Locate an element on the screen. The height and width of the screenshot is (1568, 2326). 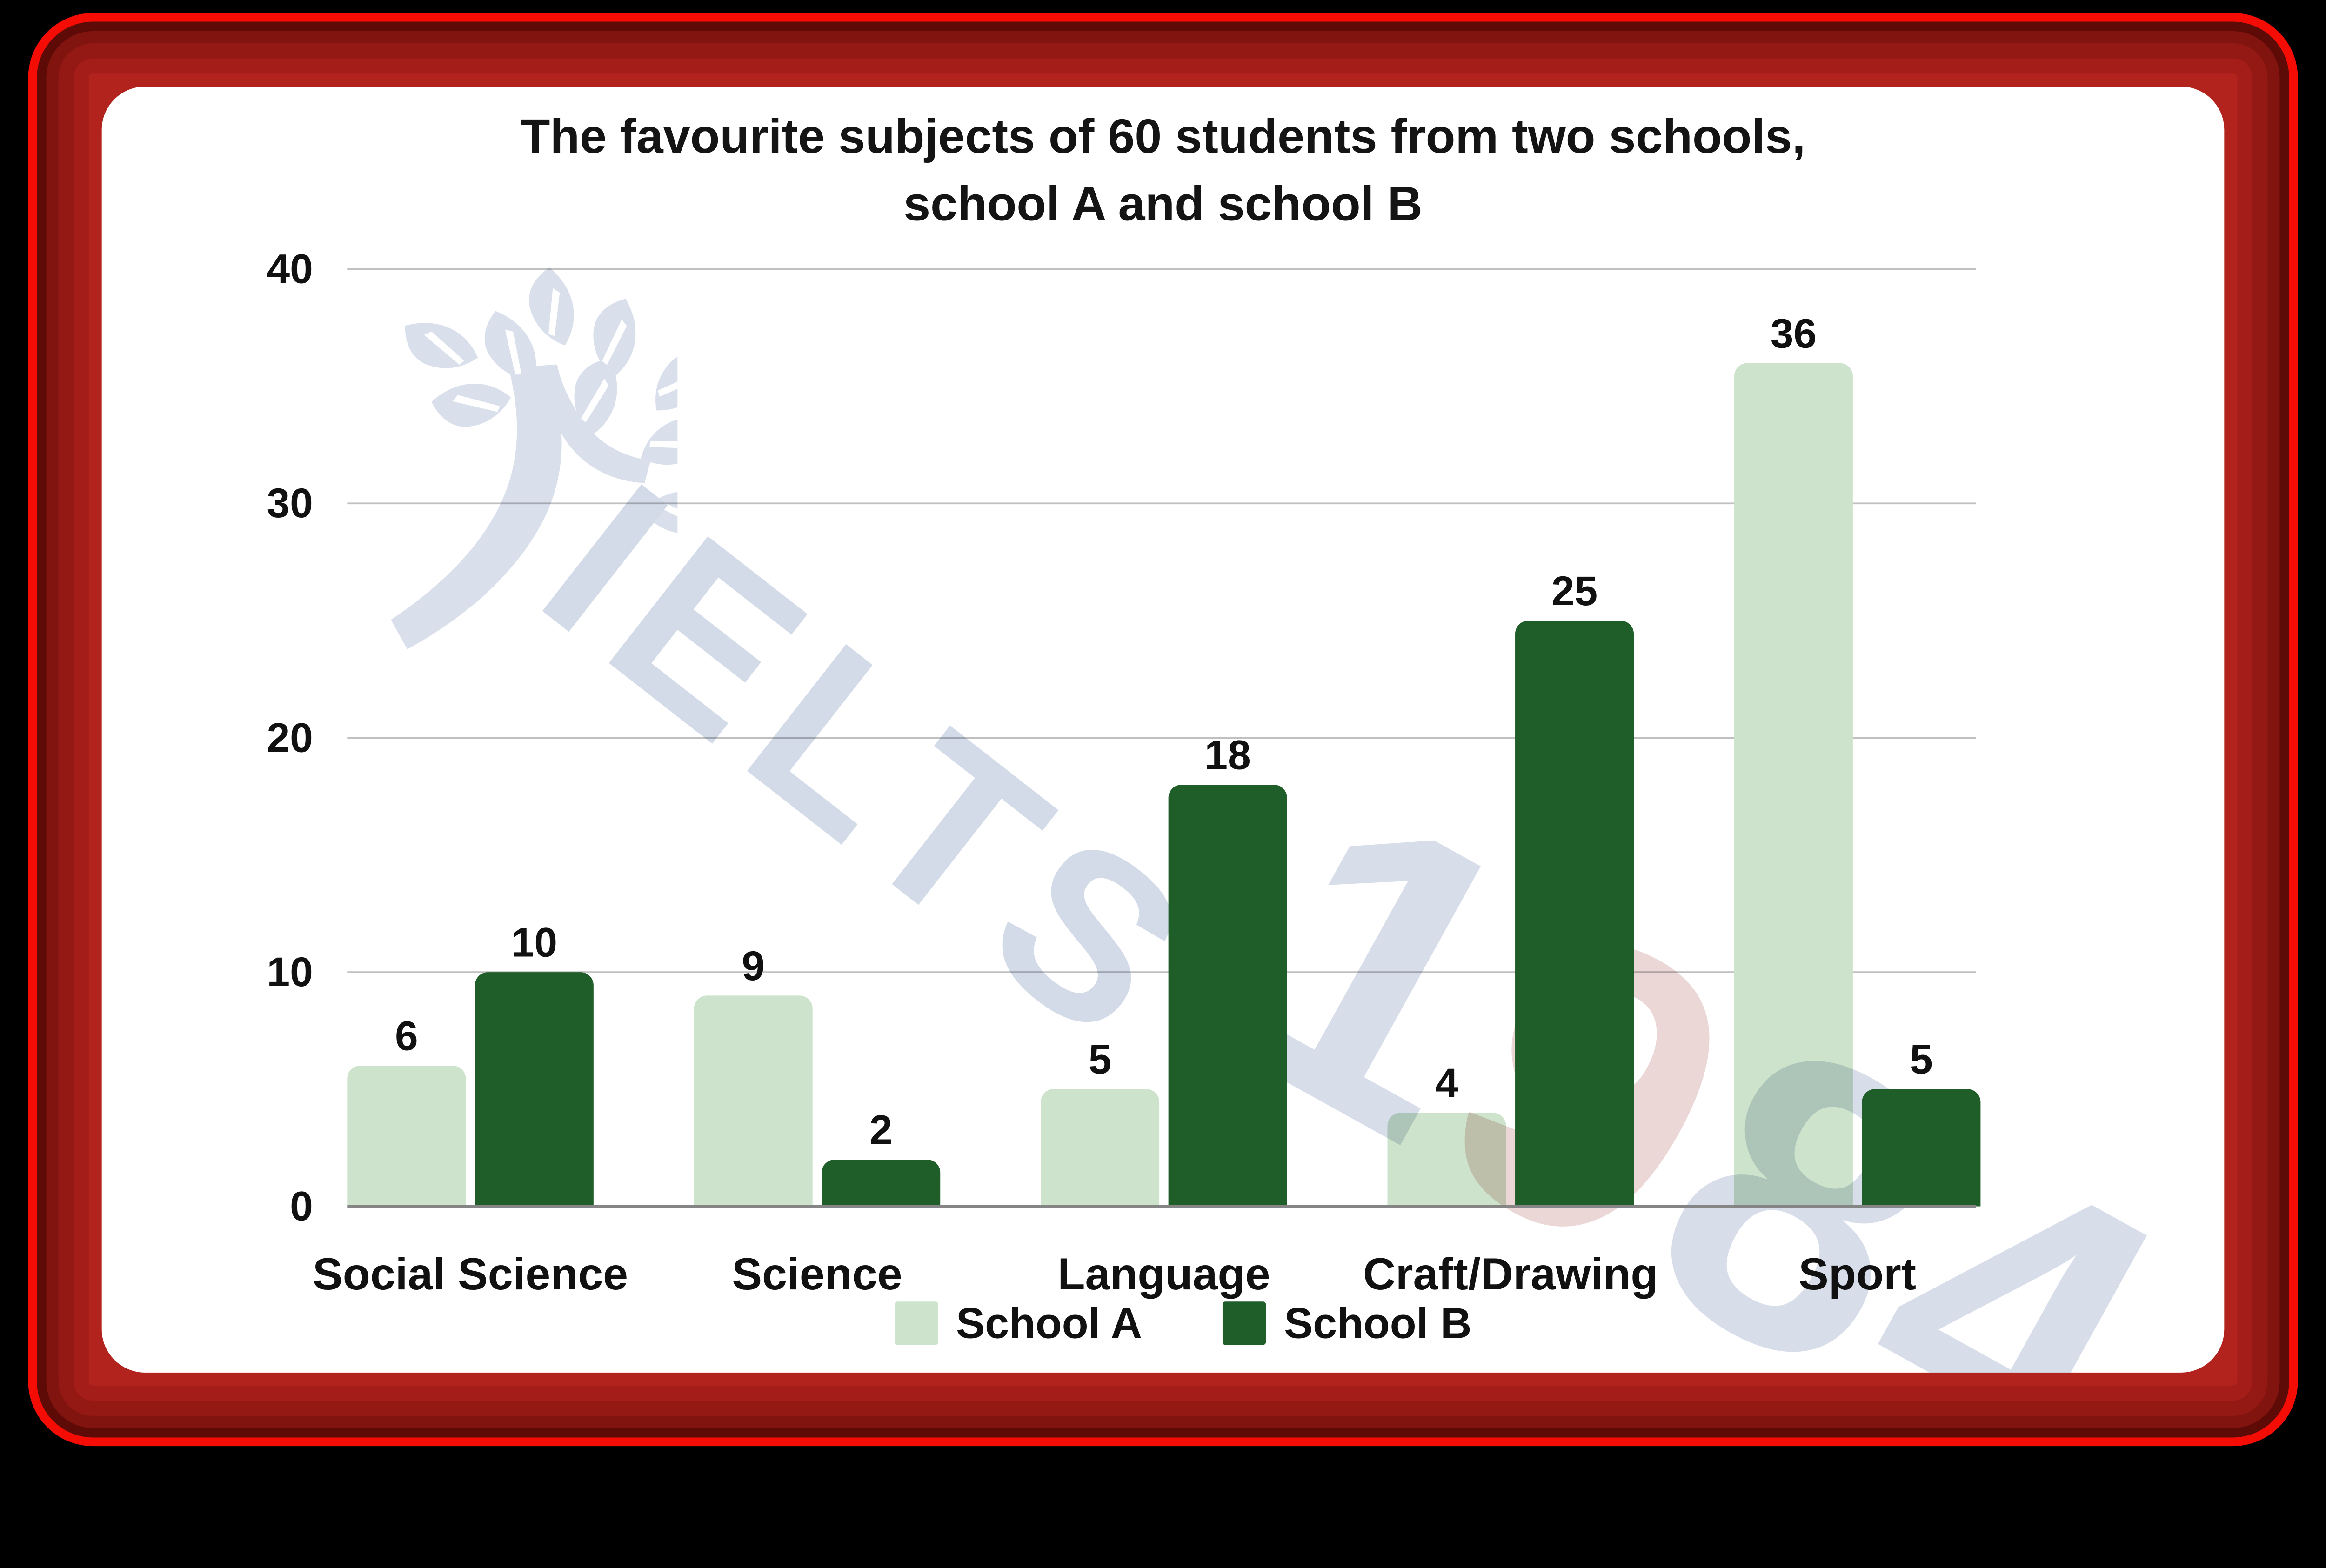
y-tick-label: 20 is located at coordinates (290, 738).